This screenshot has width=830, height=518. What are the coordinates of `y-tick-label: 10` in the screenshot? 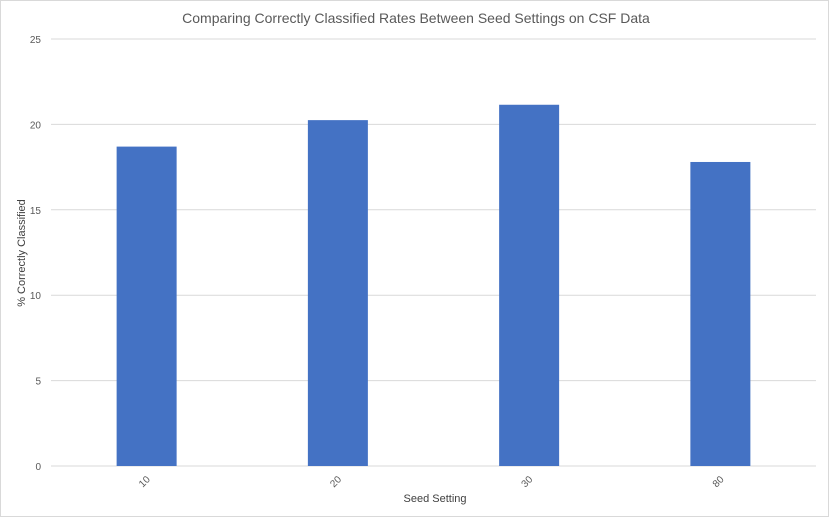 It's located at (36, 296).